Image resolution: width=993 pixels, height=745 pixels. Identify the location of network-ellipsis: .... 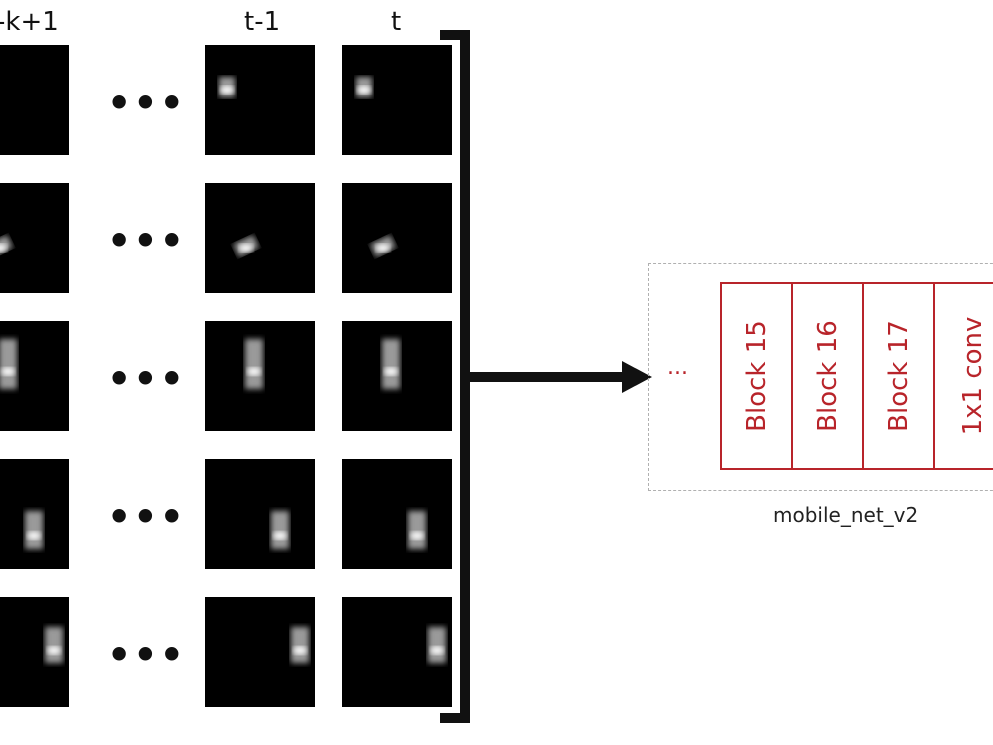
(677, 367).